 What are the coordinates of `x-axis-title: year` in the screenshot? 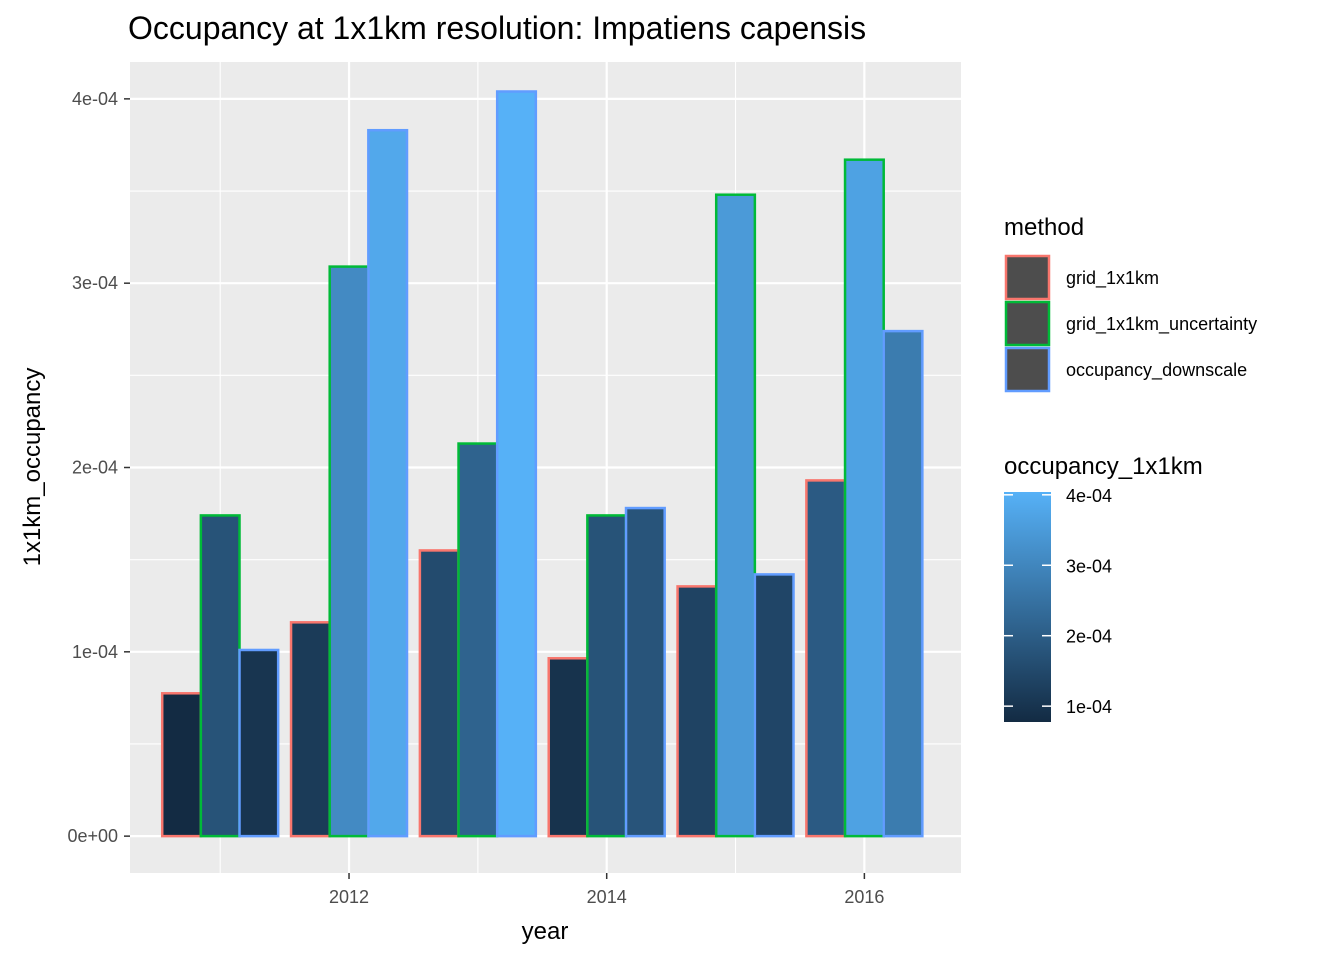 It's located at (545, 931).